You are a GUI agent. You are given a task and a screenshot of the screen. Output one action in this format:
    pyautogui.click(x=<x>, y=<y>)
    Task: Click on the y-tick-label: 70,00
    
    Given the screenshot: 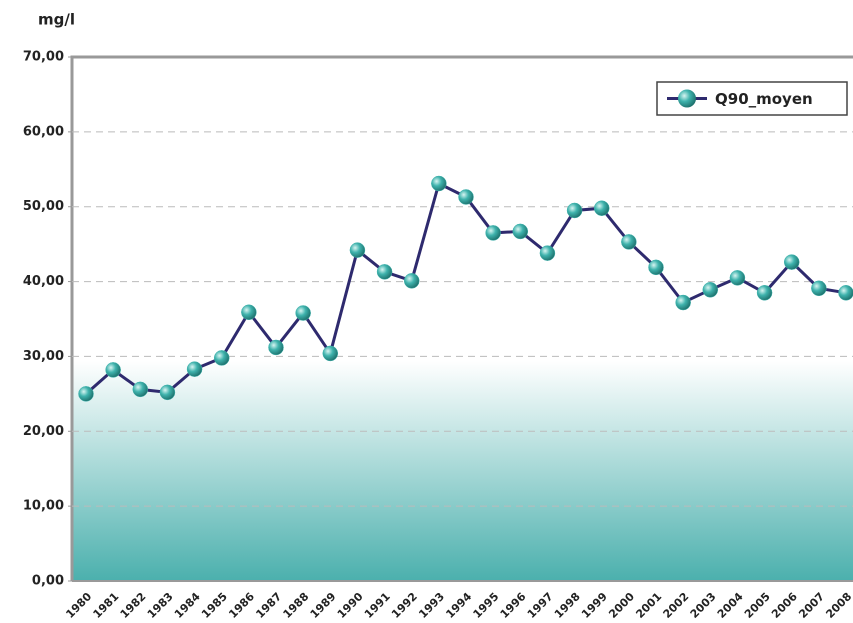 What is the action you would take?
    pyautogui.click(x=43, y=57)
    